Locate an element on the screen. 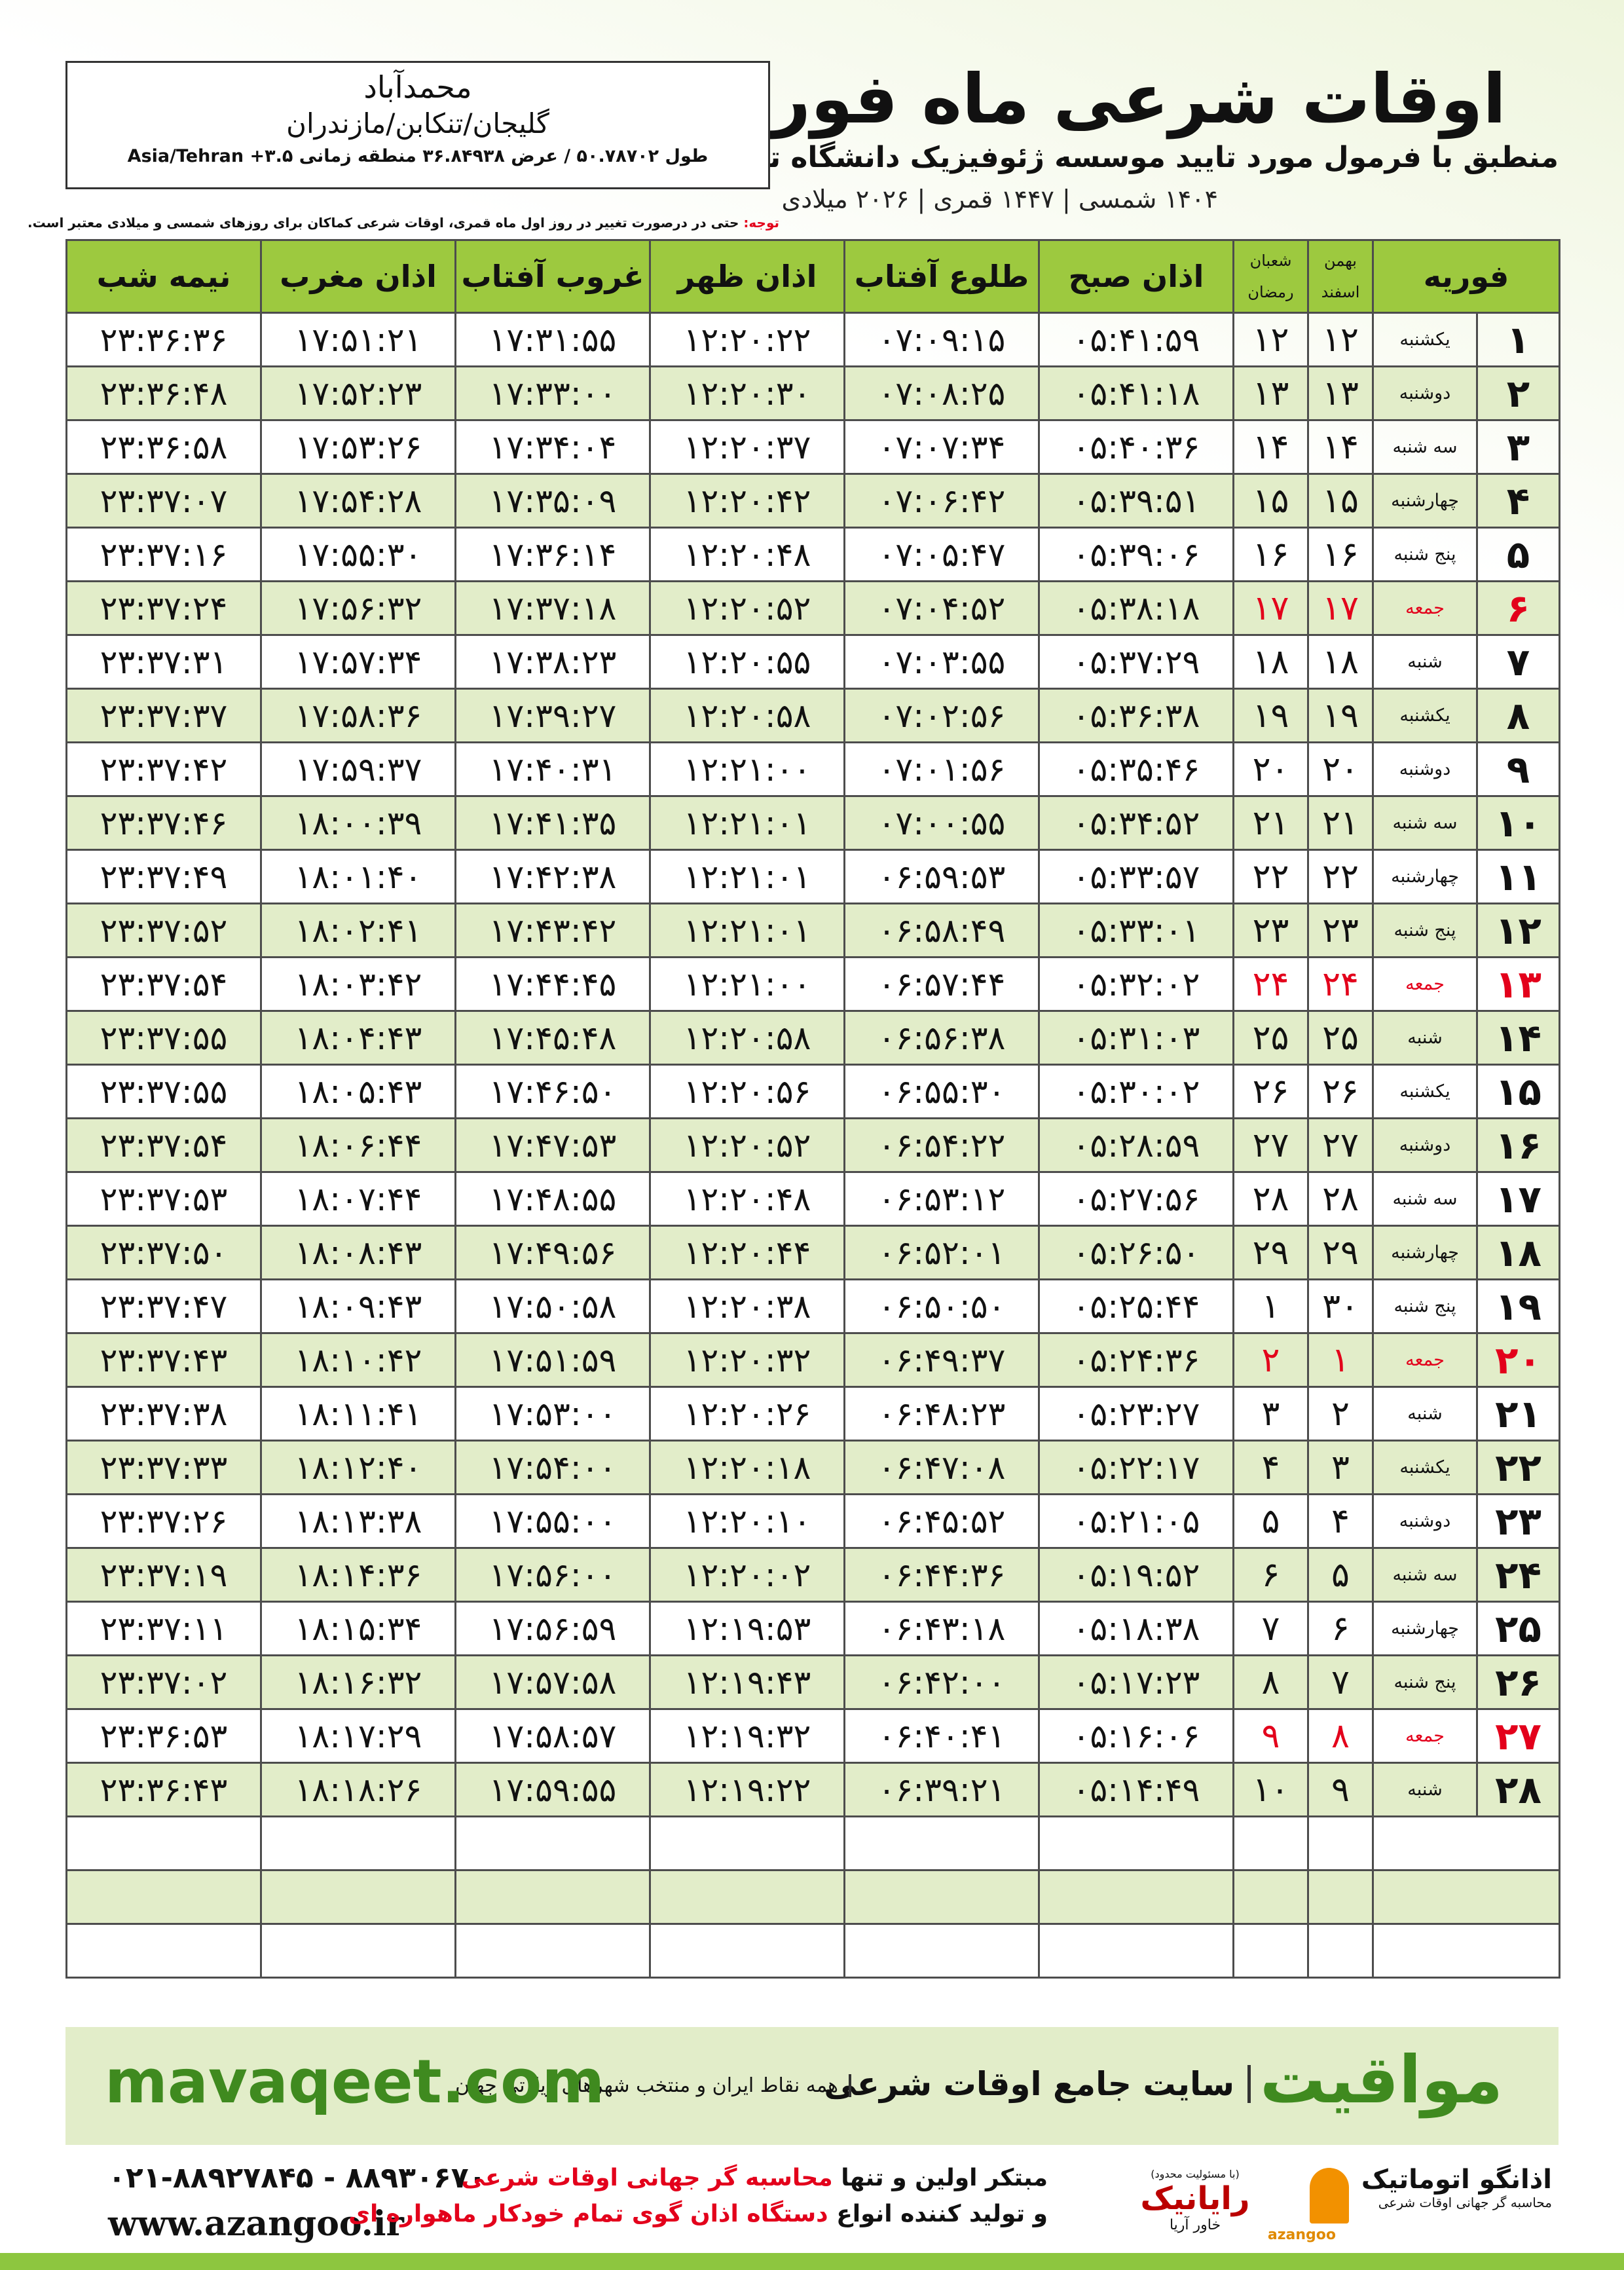 The height and width of the screenshot is (2270, 1624). cell: ۷ is located at coordinates (1340, 1682).